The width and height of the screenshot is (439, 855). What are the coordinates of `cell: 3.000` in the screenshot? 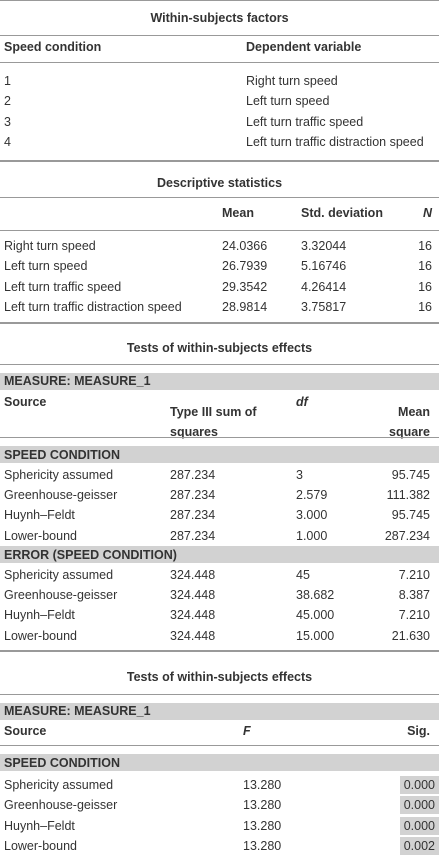 It's located at (312, 515).